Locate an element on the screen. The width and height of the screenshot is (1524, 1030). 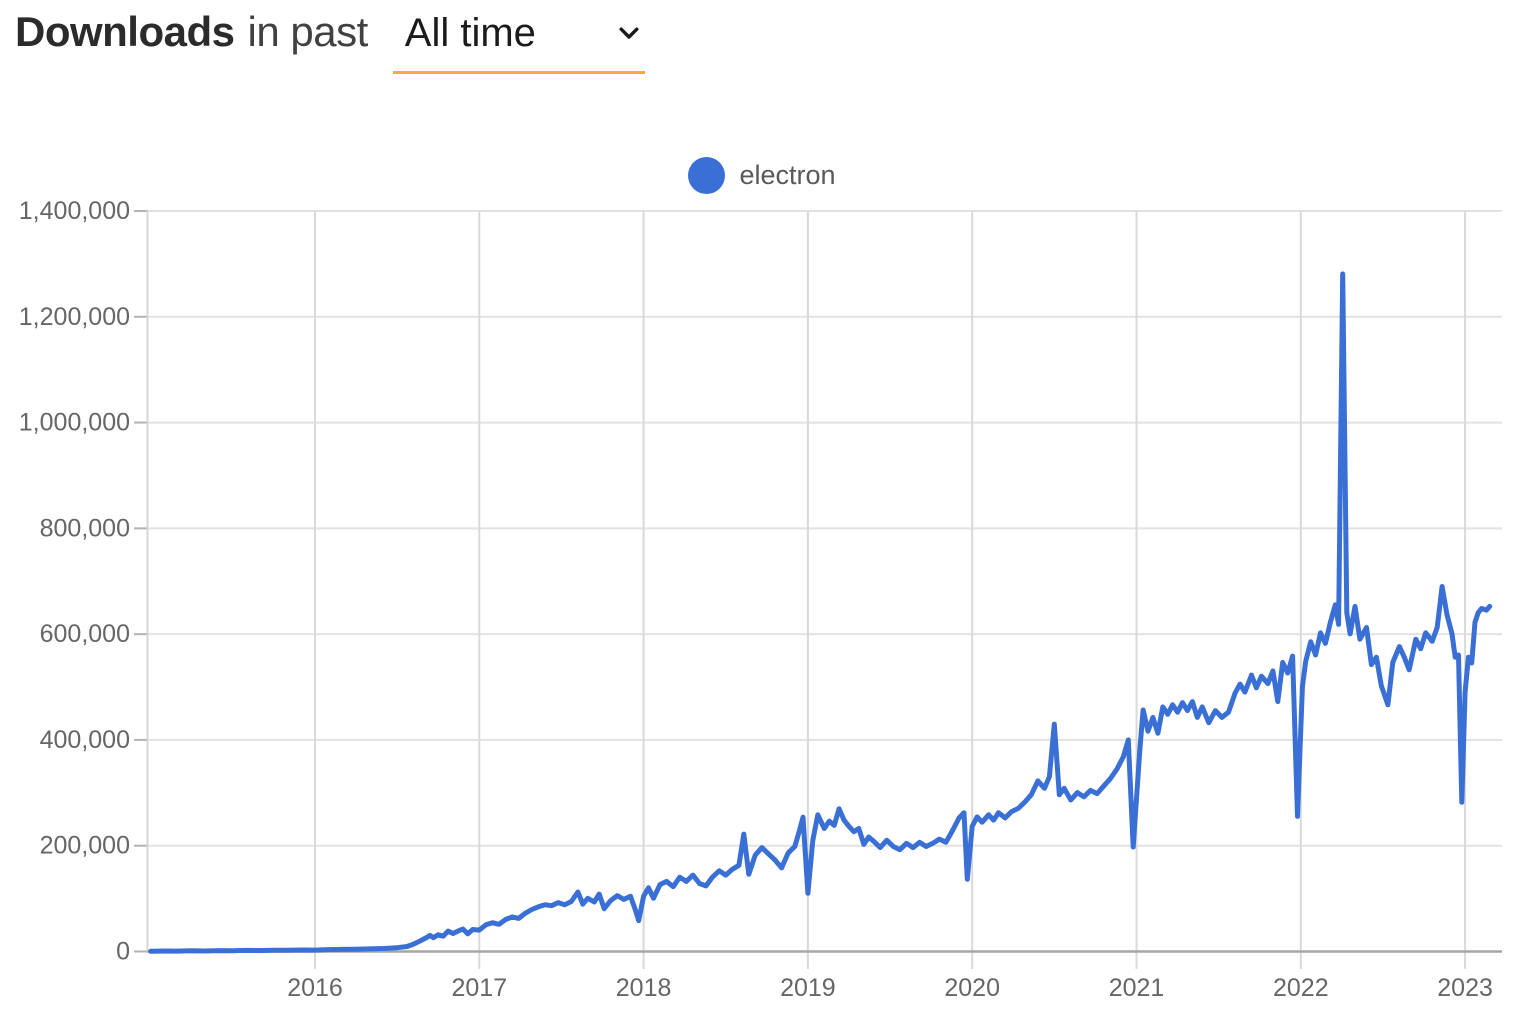
x-tick-label: 2016 is located at coordinates (315, 988).